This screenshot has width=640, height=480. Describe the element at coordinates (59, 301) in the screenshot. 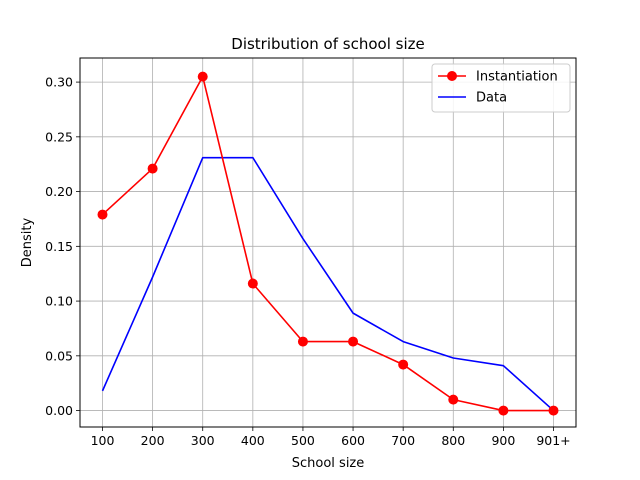

I see `y-tick-label: 0.10` at that location.